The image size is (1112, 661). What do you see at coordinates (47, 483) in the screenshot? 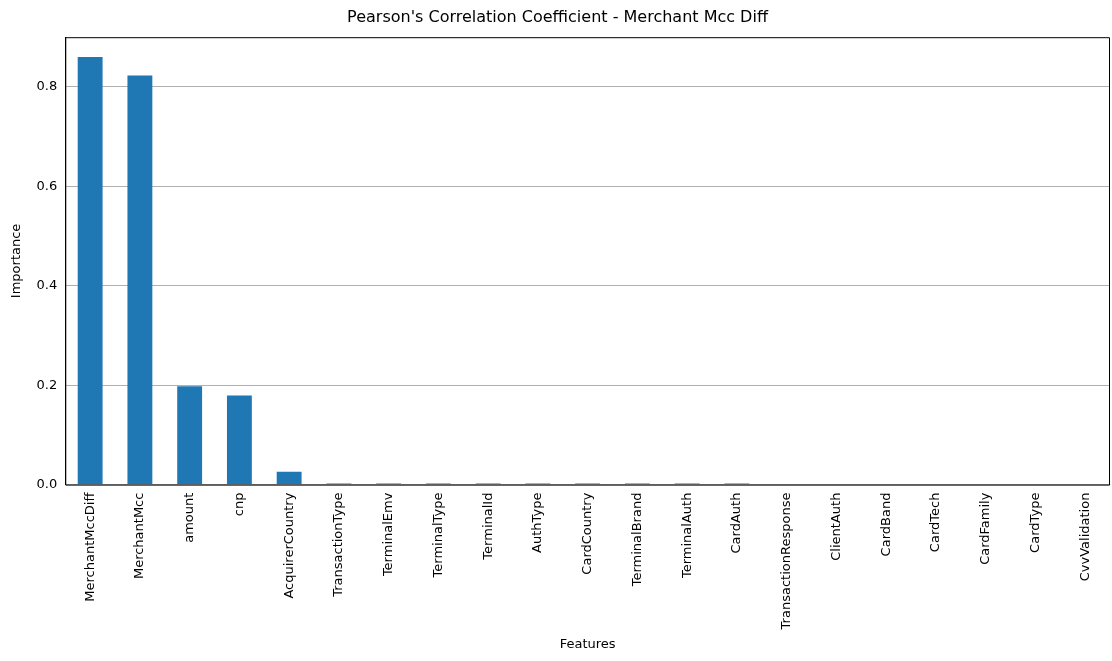
I see `y-tick-label: 0.0` at bounding box center [47, 483].